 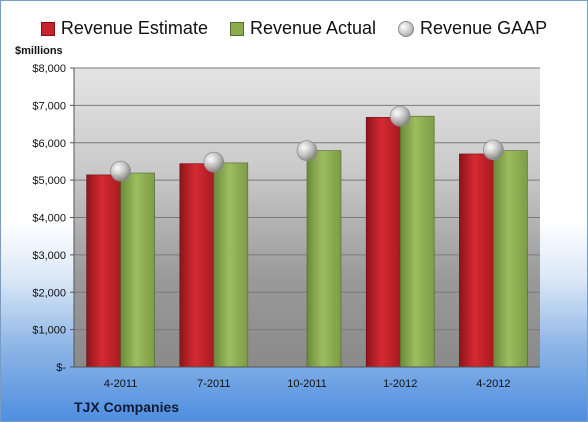 I want to click on x-tick-label: 7-2011, so click(x=213, y=384).